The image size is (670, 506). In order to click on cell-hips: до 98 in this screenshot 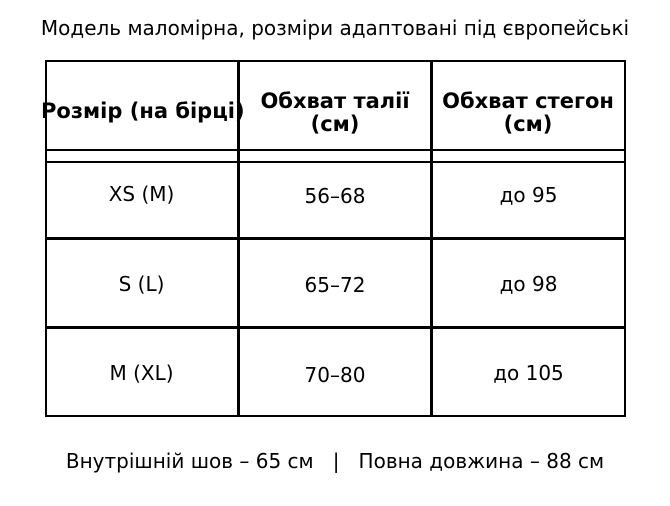, I will do `click(528, 284)`.